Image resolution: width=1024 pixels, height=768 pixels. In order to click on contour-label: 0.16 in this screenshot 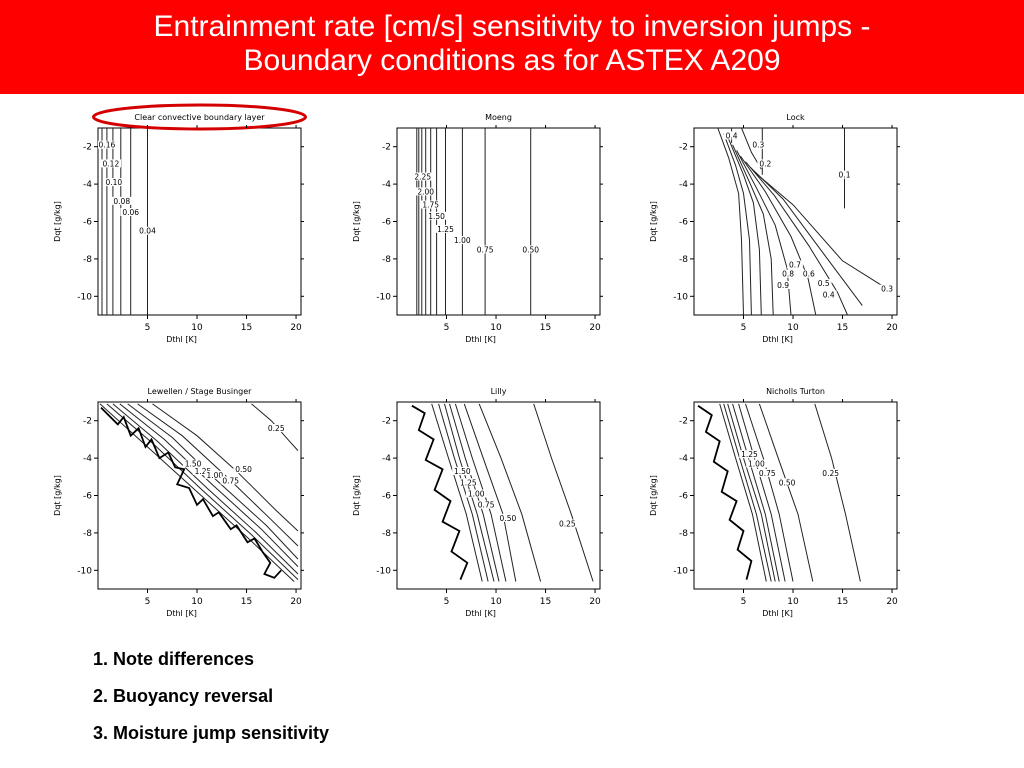, I will do `click(107, 145)`.